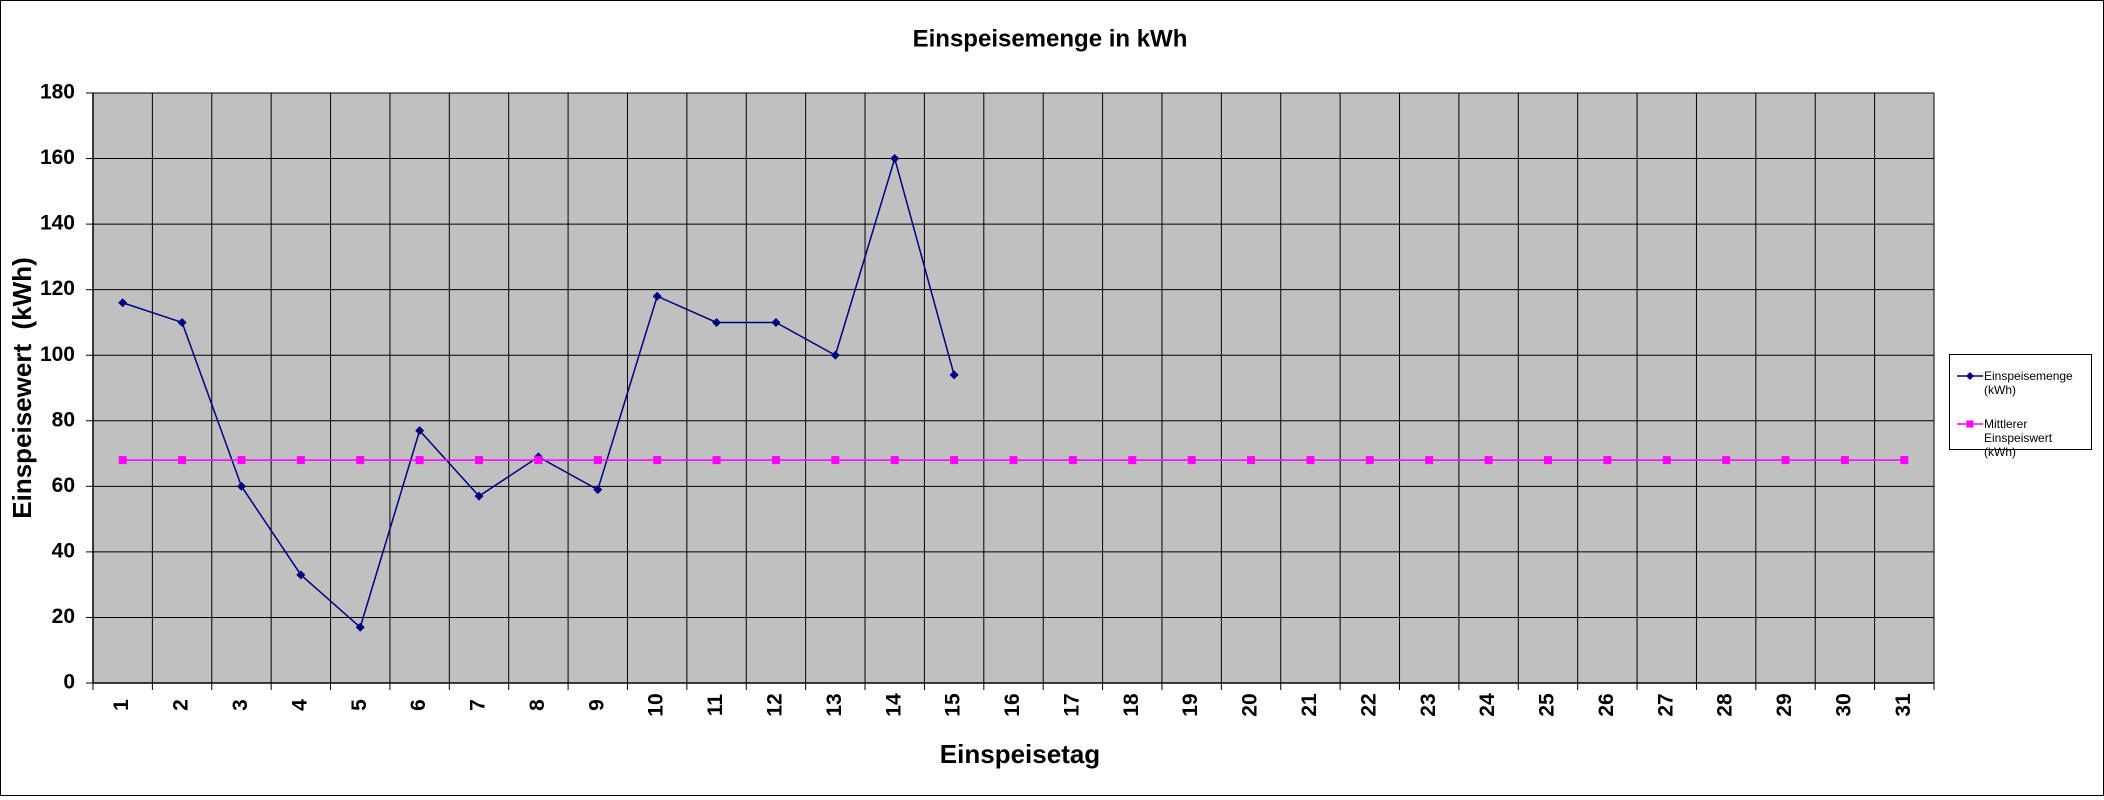  I want to click on x-tick-label: 8, so click(537, 705).